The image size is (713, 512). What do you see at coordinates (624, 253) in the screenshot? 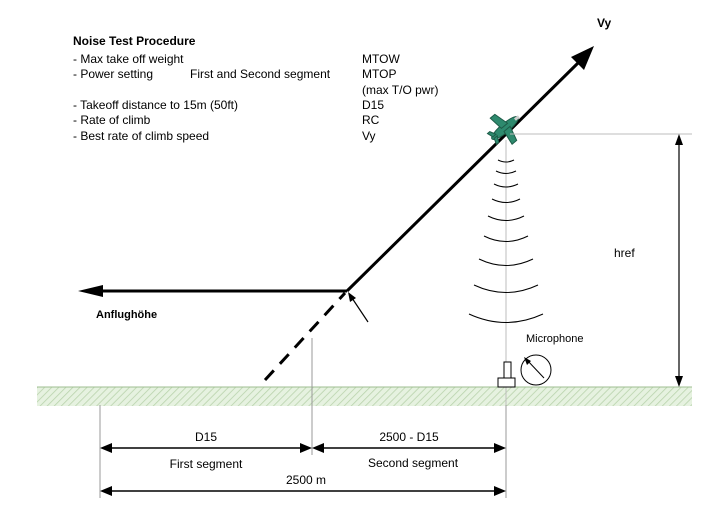
I see `href-label: href` at bounding box center [624, 253].